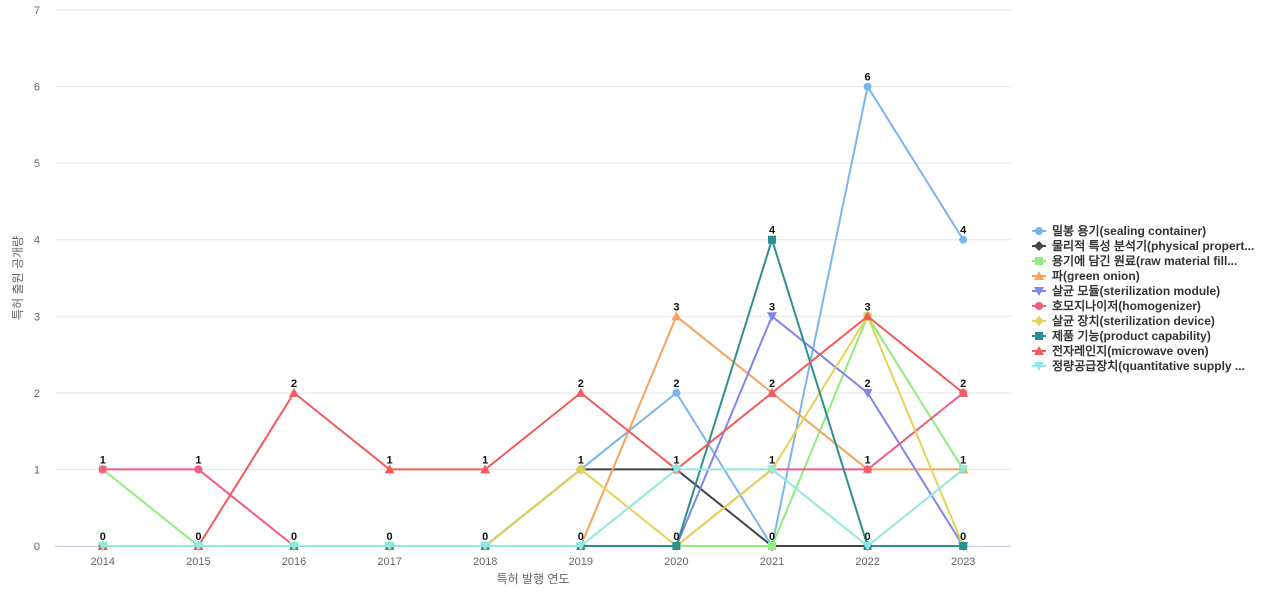  What do you see at coordinates (868, 78) in the screenshot?
I see `data-label: 6` at bounding box center [868, 78].